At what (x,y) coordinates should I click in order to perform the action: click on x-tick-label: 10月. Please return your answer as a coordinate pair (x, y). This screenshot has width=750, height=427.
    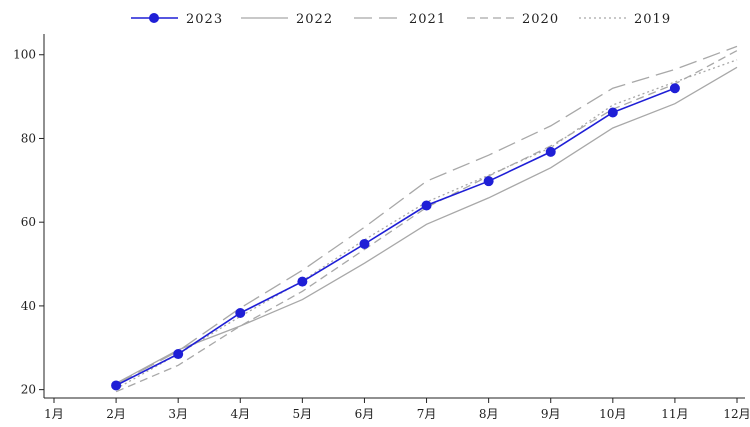
    Looking at the image, I should click on (612, 414).